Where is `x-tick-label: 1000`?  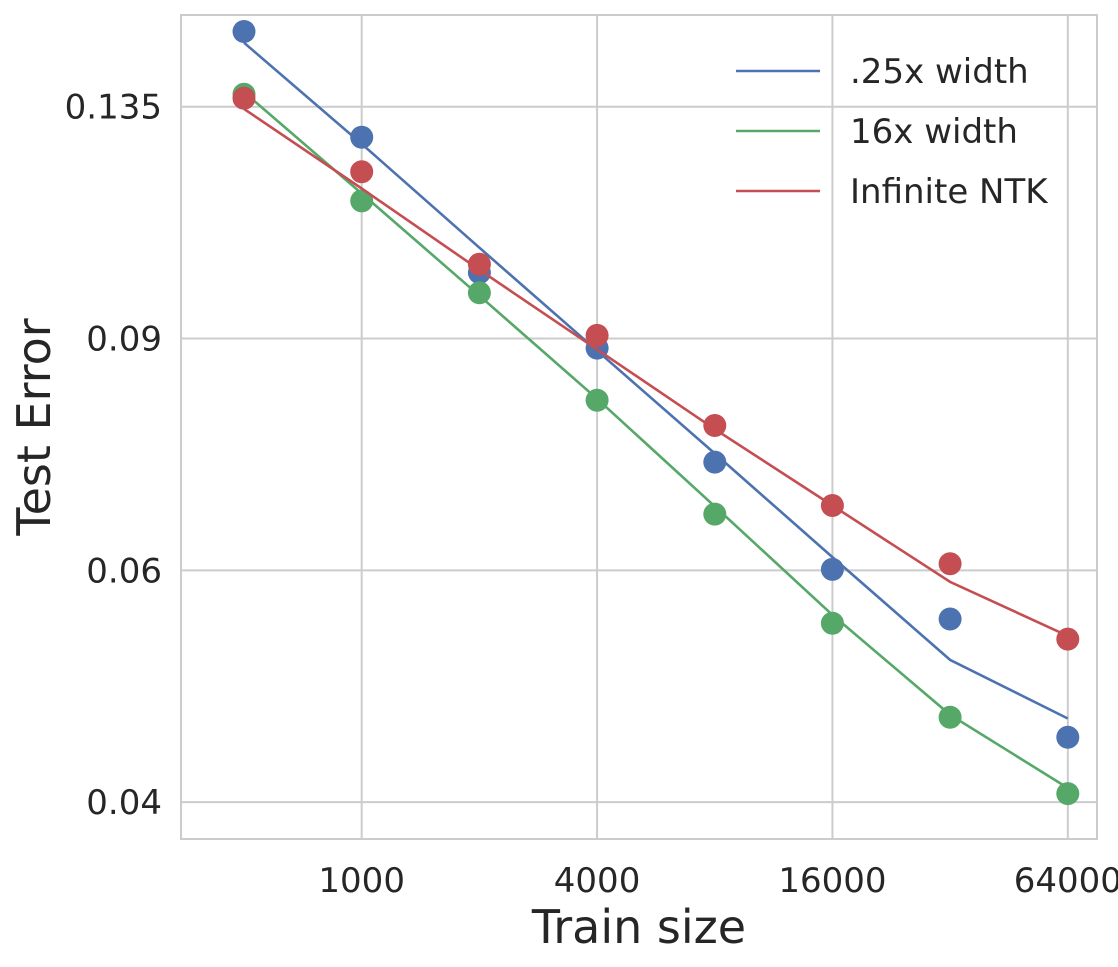
x-tick-label: 1000 is located at coordinates (361, 881).